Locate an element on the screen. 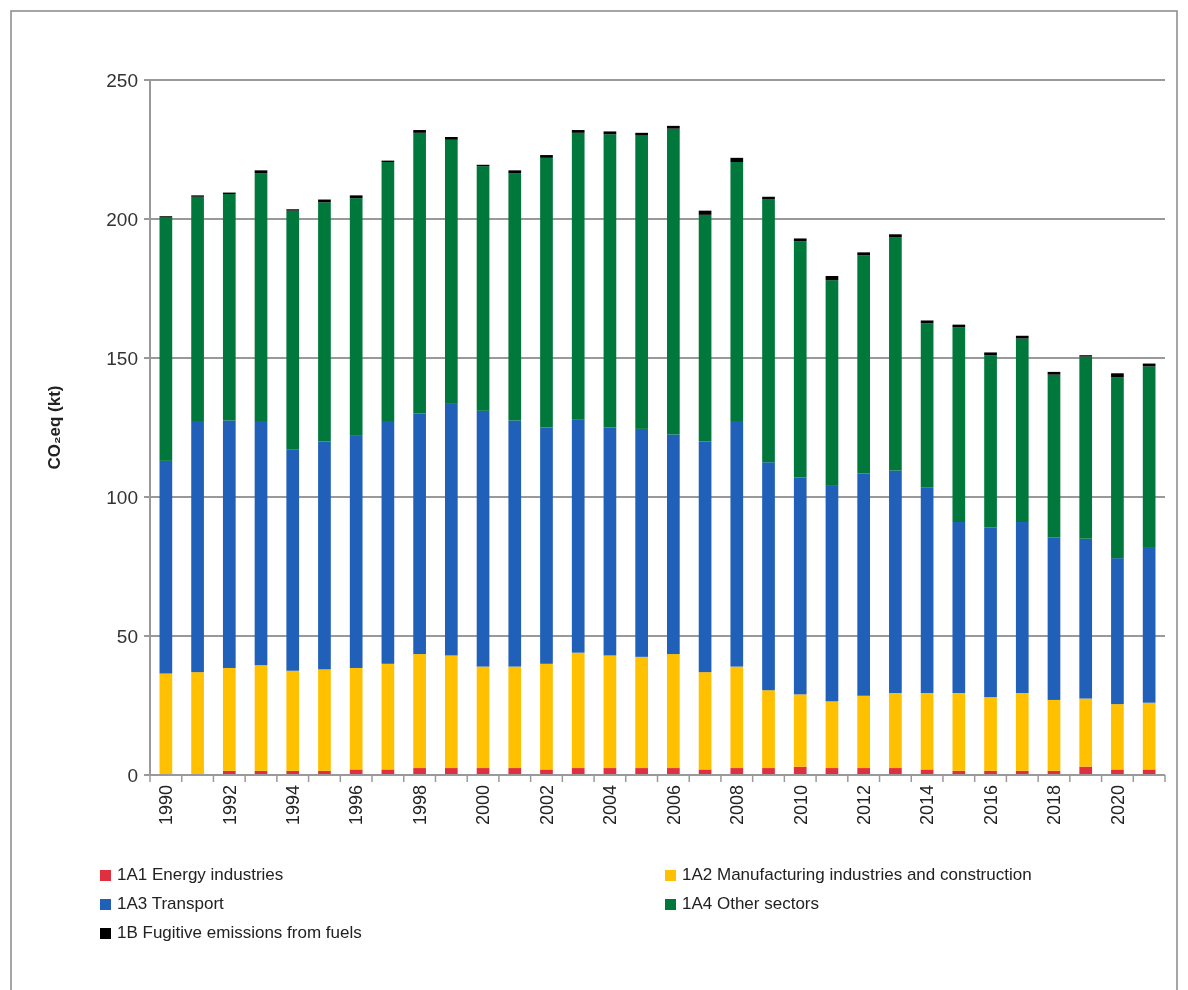 The width and height of the screenshot is (1188, 990). legend-label: 1B Fugitive emissions from fuels is located at coordinates (239, 932).